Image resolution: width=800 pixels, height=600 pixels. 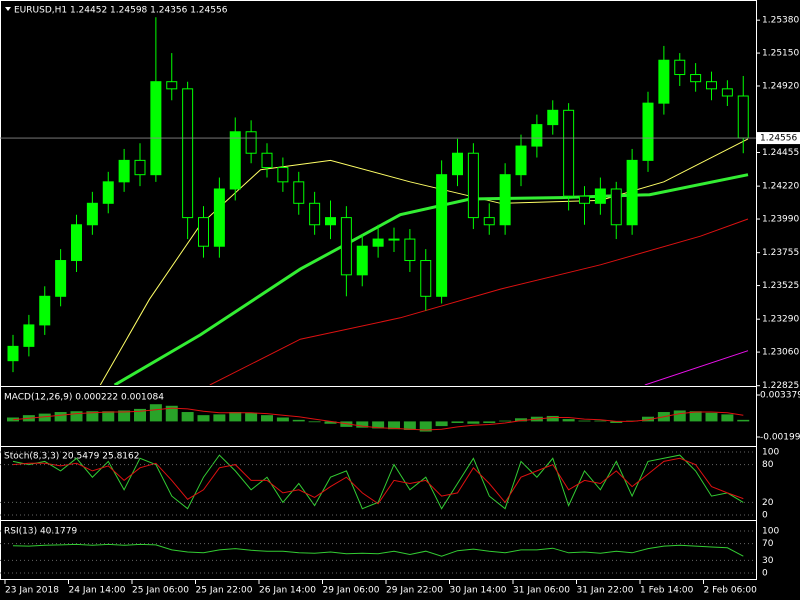 What do you see at coordinates (780, 353) in the screenshot?
I see `y-tick-label: 1.23060` at bounding box center [780, 353].